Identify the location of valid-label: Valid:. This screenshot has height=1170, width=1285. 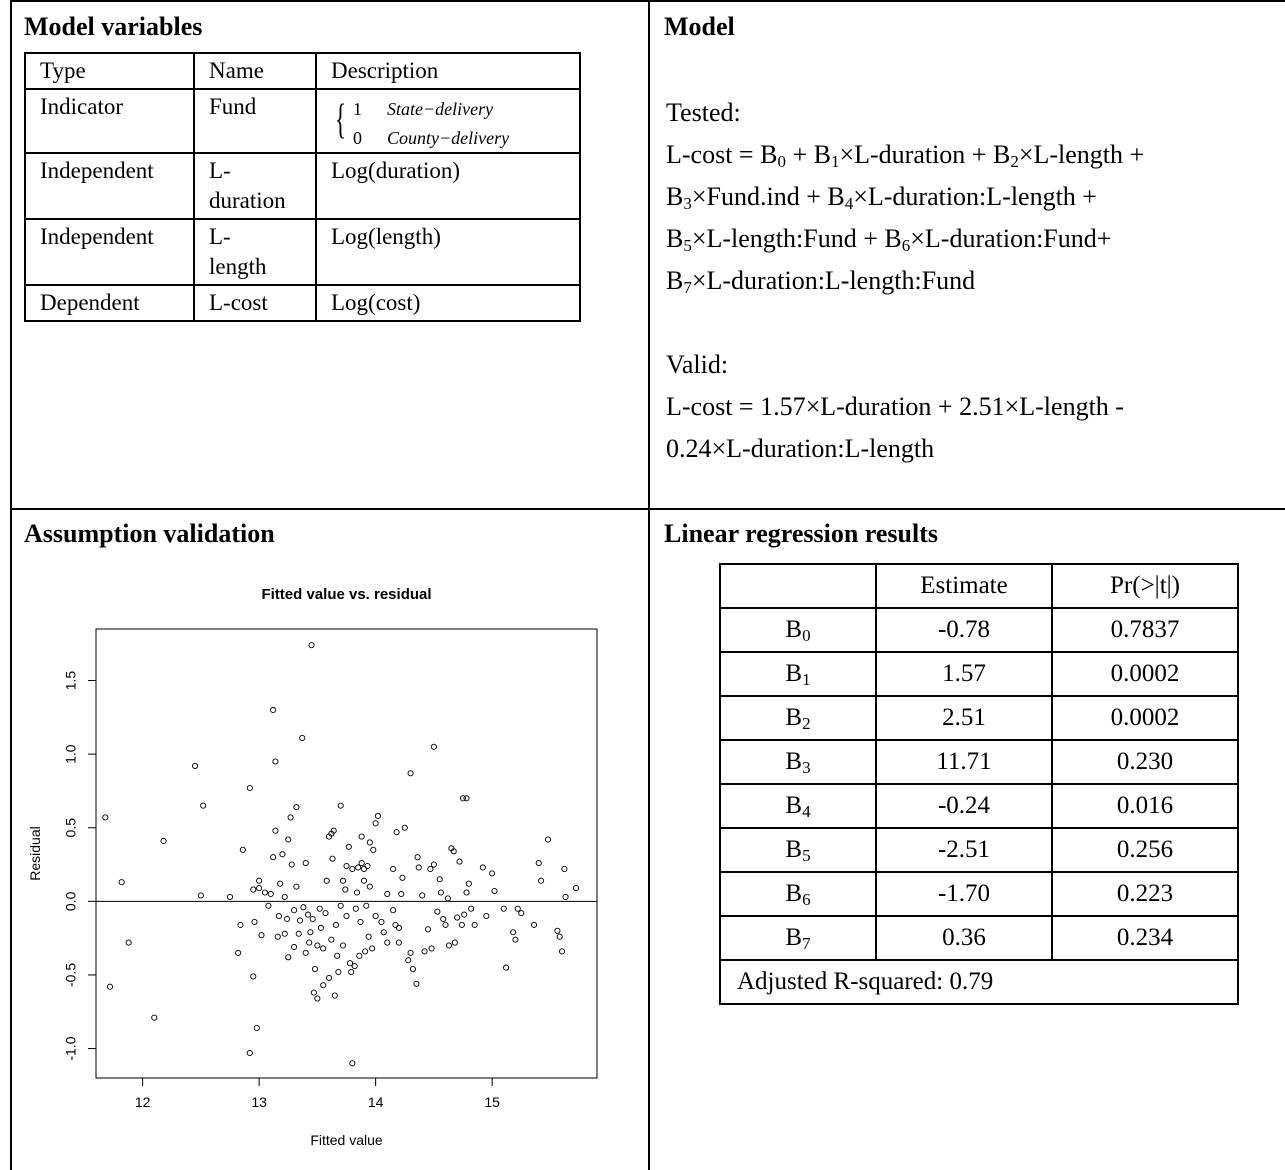
(697, 364).